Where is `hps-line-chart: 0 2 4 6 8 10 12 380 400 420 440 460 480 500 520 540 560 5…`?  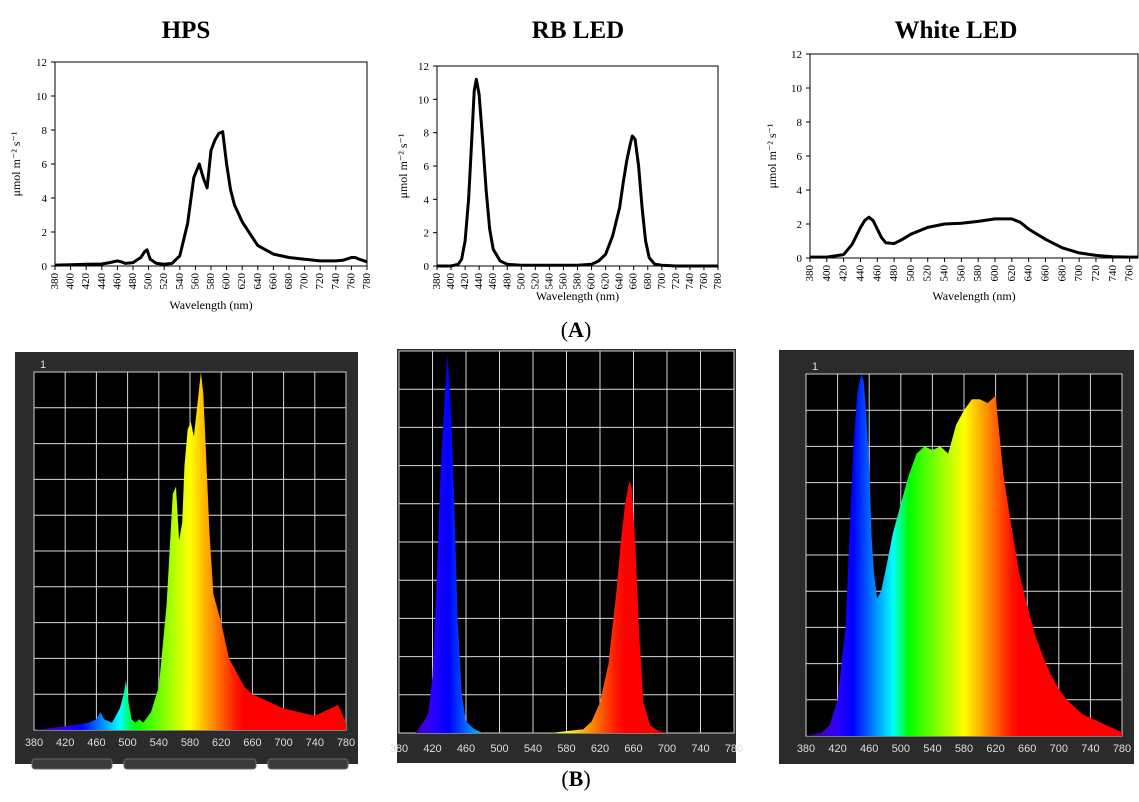
hps-line-chart: 0 2 4 6 8 10 12 380 400 420 440 460 480 500 520 540 560 5… is located at coordinates (191, 184).